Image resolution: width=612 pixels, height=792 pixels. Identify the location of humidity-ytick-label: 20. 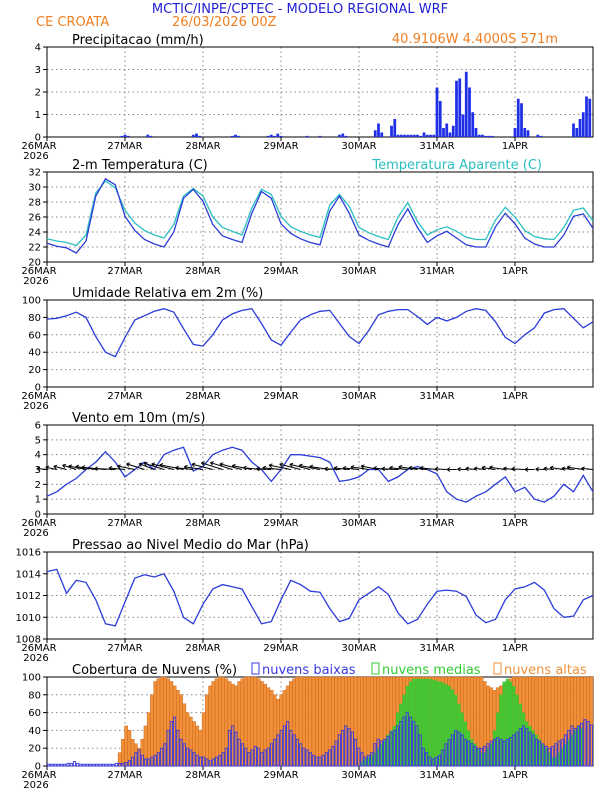
(34, 370).